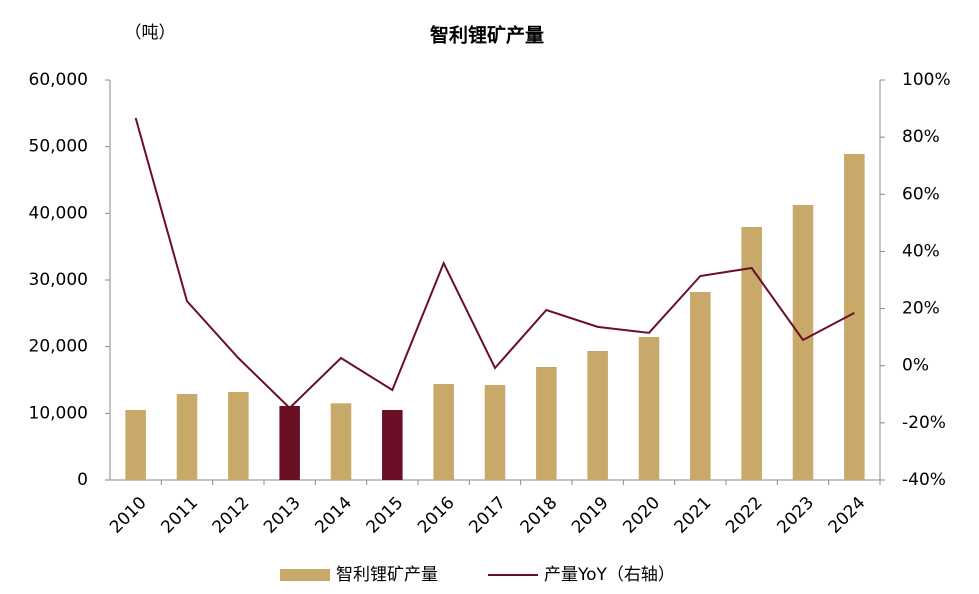 This screenshot has height=594, width=979. I want to click on y2-tick-label: -20%, so click(924, 423).